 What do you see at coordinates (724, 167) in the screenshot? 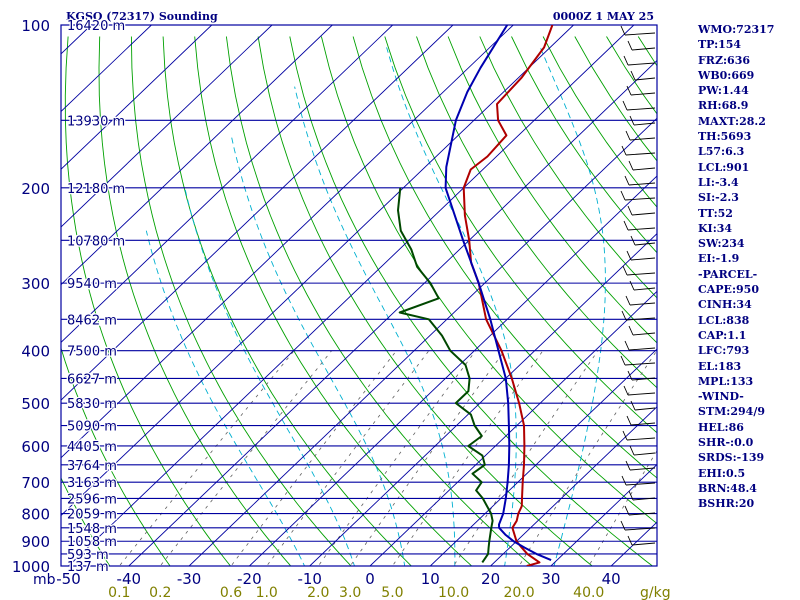
I see `stat-item: LCL:901` at bounding box center [724, 167].